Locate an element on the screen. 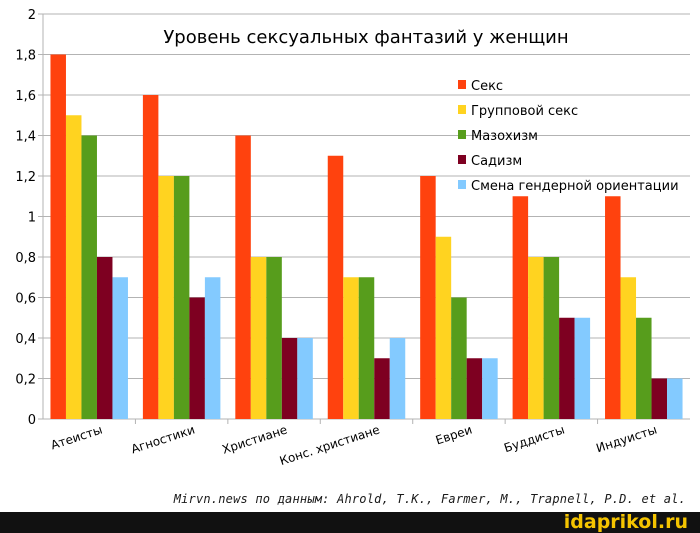 The image size is (700, 533). legend-label: Мазохизм is located at coordinates (504, 136).